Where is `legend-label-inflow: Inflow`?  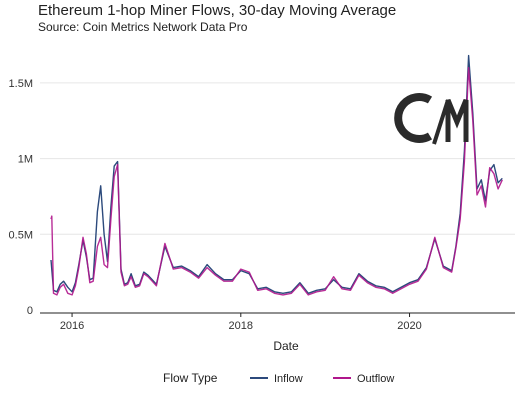
legend-label-inflow: Inflow is located at coordinates (288, 379).